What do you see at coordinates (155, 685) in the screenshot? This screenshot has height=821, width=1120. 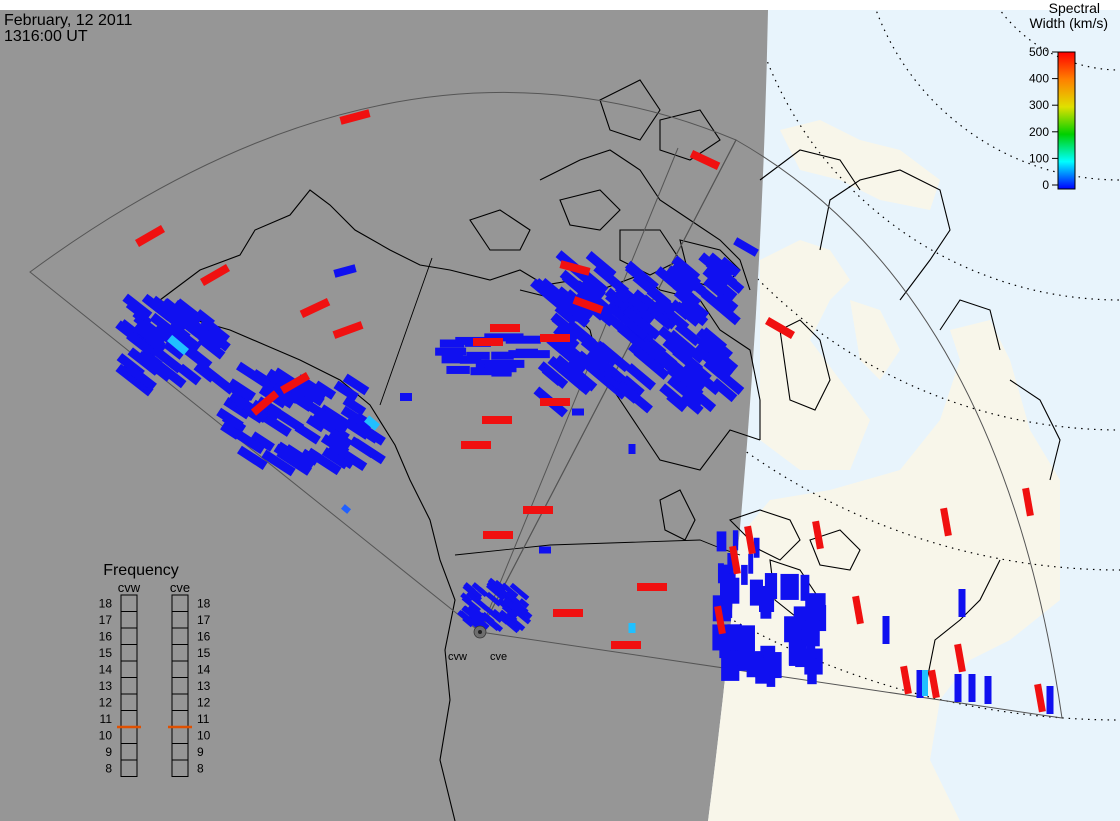 I see `frequency-scale: 18 17 16 15 14 13 12 11 10 9 8 18 17 16 15 14 13 12 11 10 9 8` at bounding box center [155, 685].